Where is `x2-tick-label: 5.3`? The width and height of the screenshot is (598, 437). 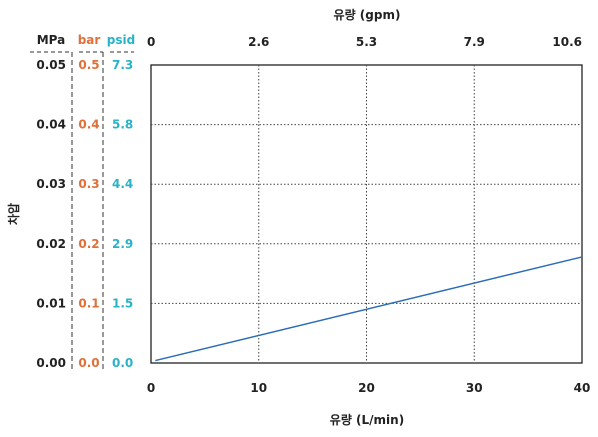 x2-tick-label: 5.3 is located at coordinates (366, 42).